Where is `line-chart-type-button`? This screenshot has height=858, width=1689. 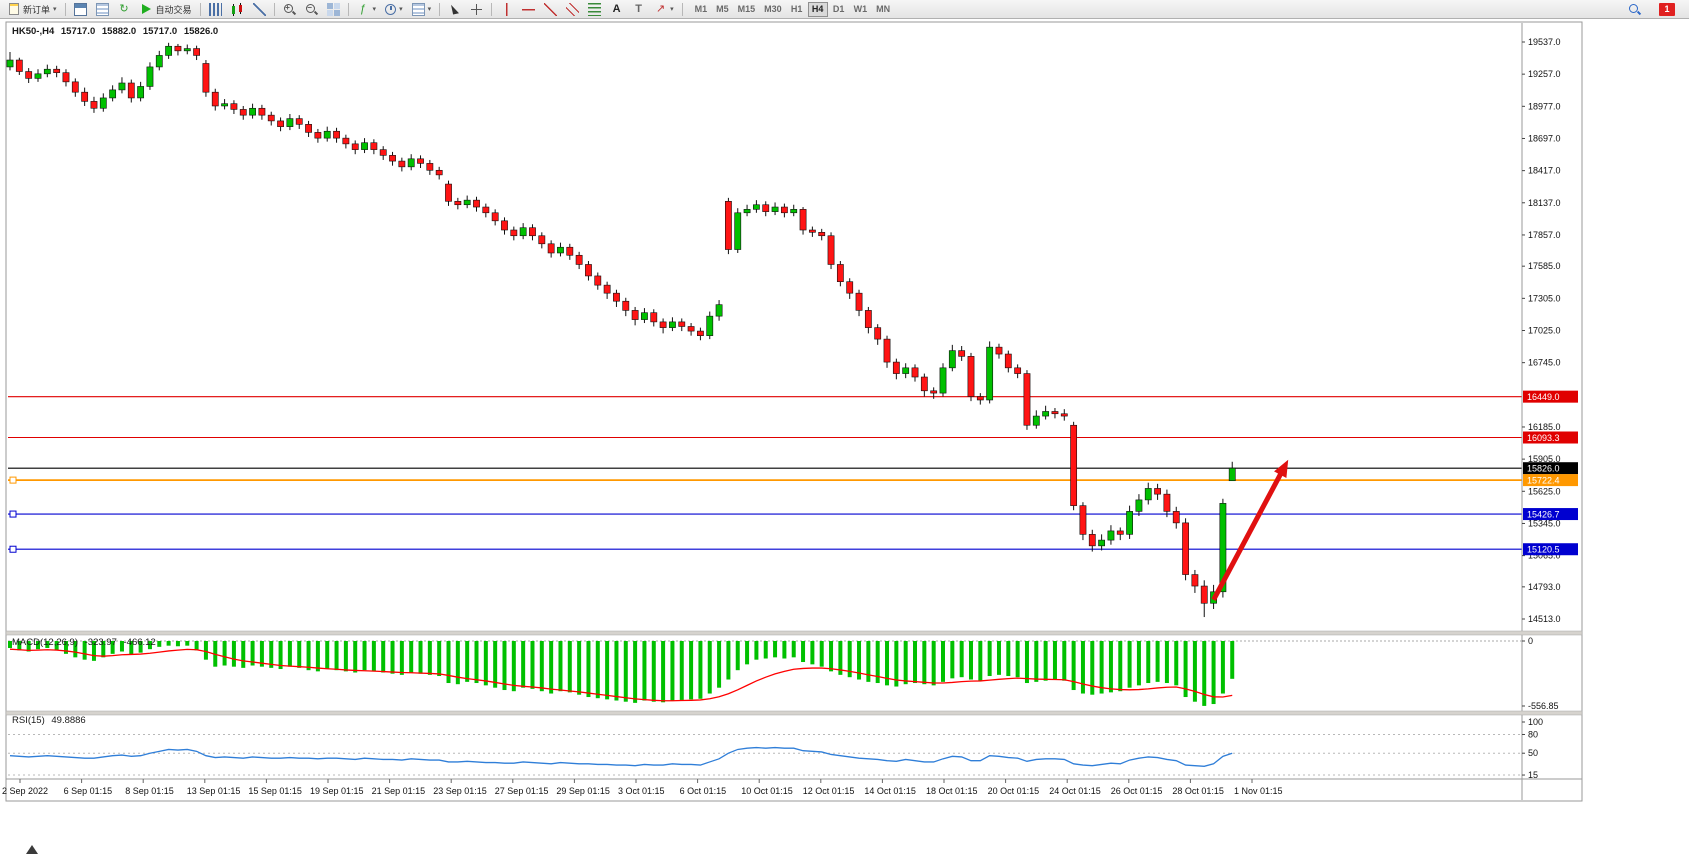
line-chart-type-button is located at coordinates (259, 9).